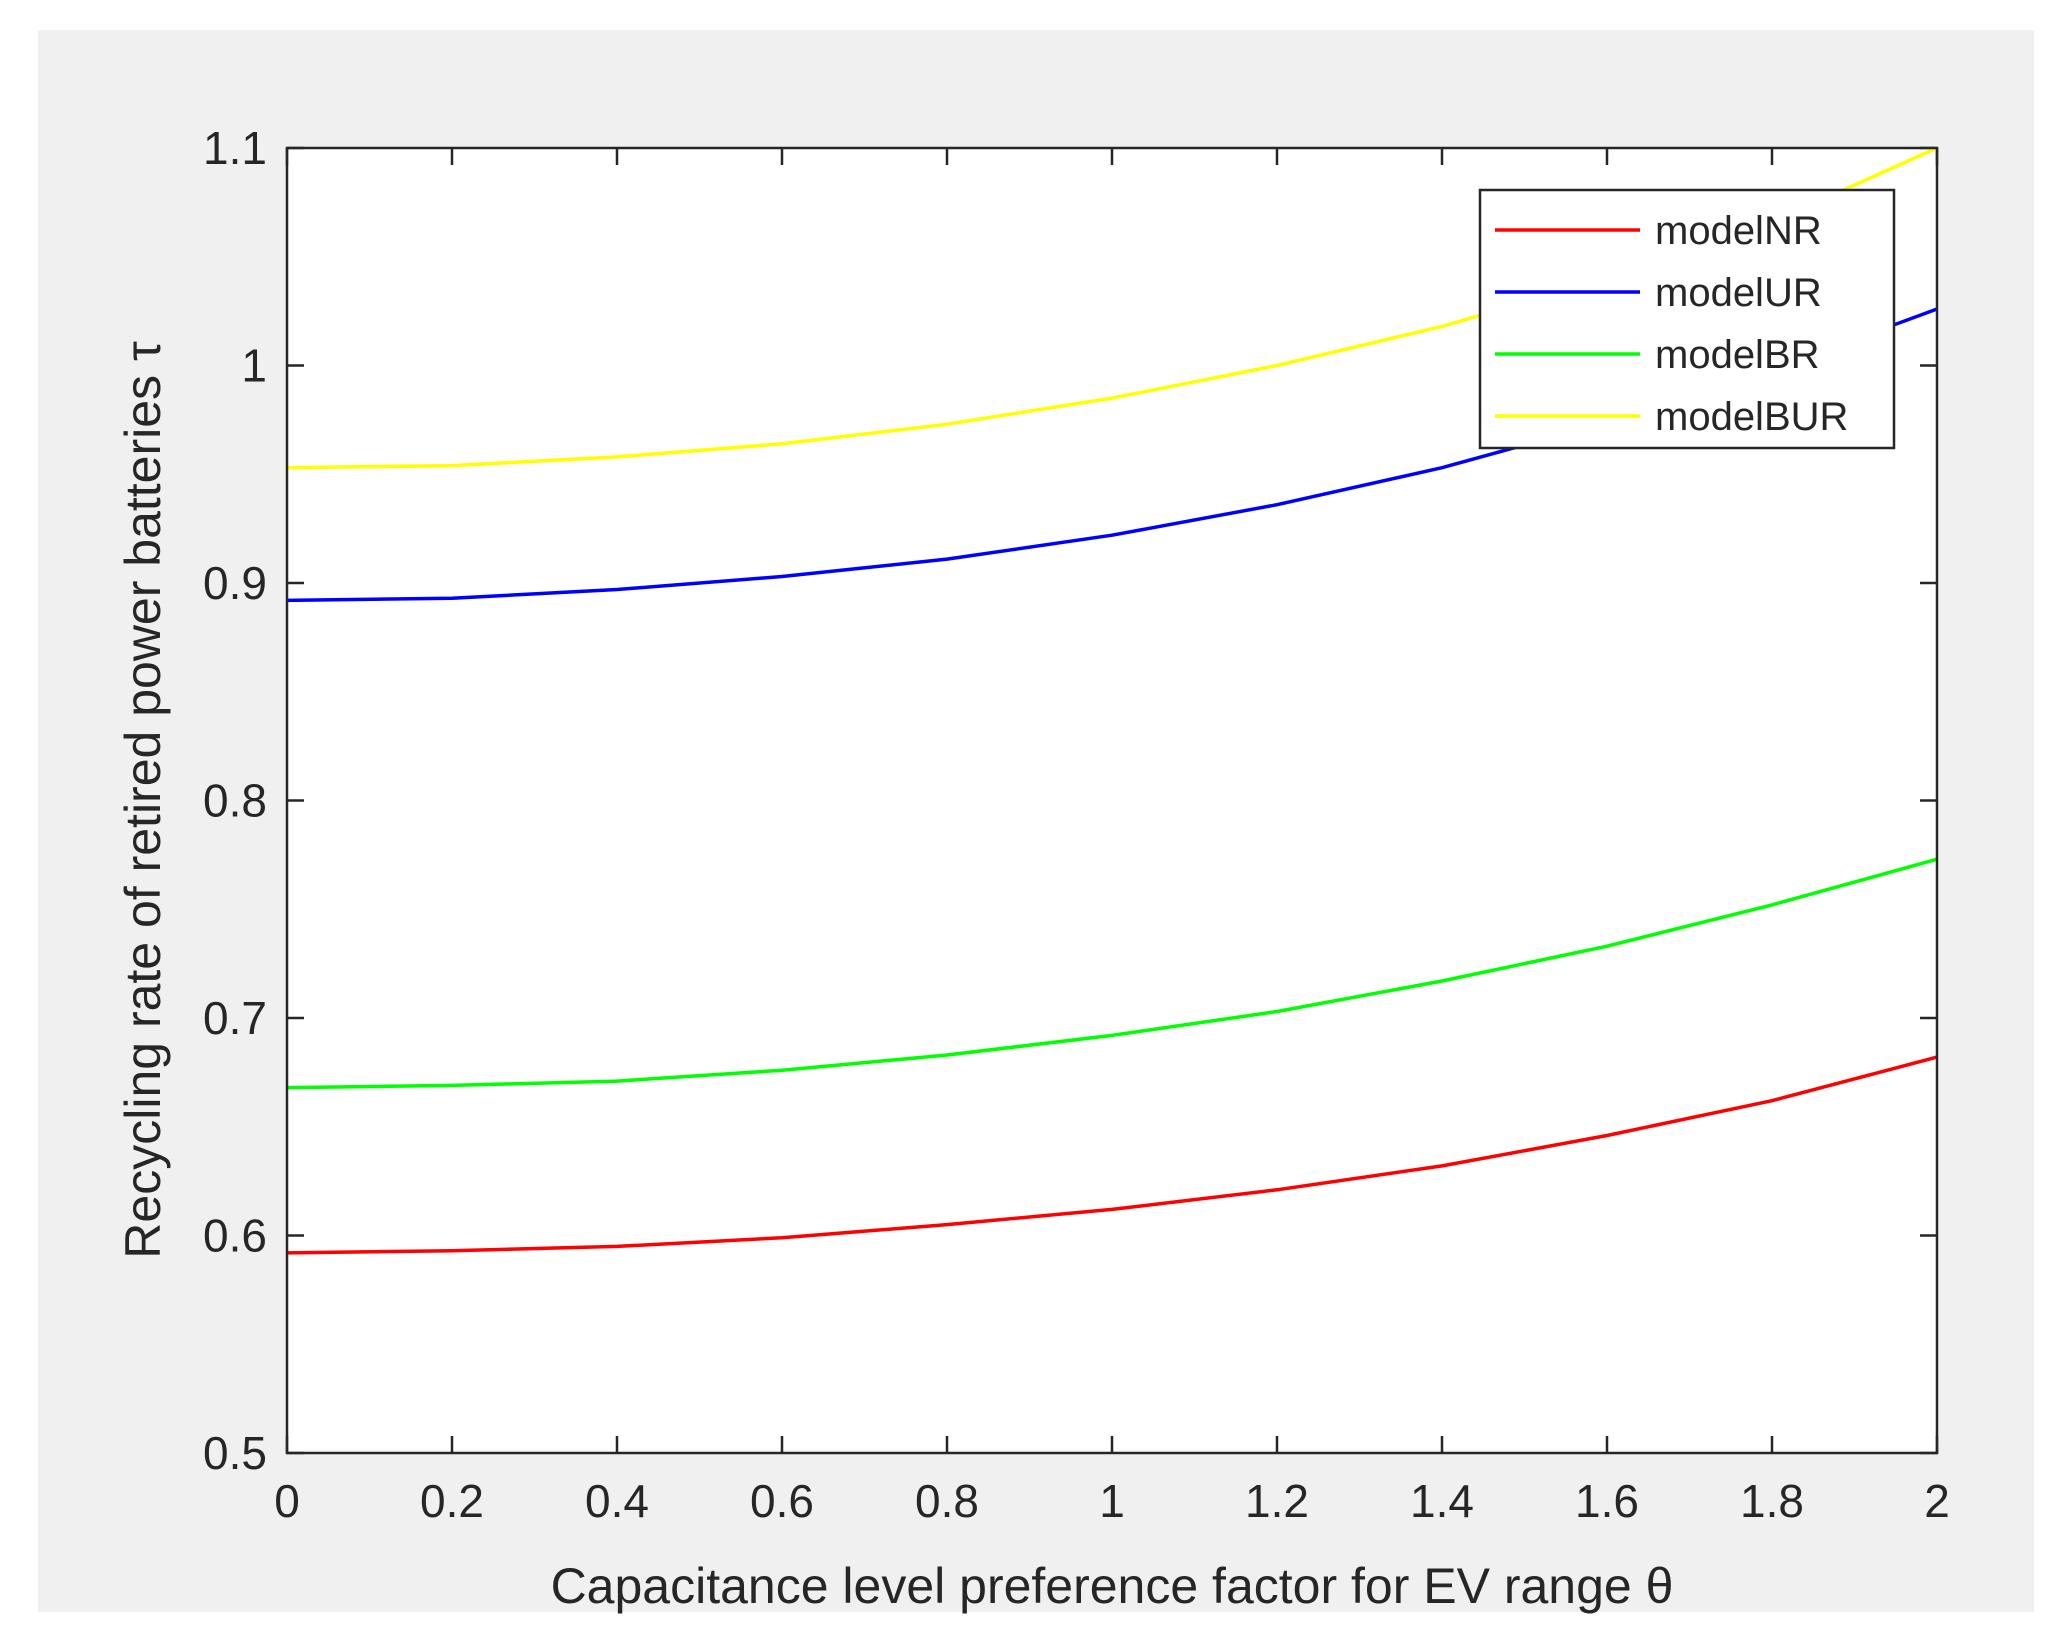 Image resolution: width=2061 pixels, height=1647 pixels. Describe the element at coordinates (235, 583) in the screenshot. I see `y-tick-label: 0.9` at that location.